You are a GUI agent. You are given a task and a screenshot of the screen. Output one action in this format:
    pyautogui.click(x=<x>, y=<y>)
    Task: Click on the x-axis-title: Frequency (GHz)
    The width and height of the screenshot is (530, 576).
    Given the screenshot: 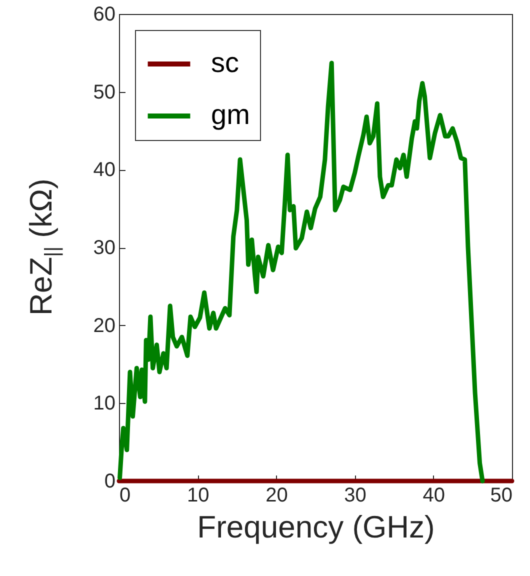 What is the action you would take?
    pyautogui.click(x=316, y=527)
    